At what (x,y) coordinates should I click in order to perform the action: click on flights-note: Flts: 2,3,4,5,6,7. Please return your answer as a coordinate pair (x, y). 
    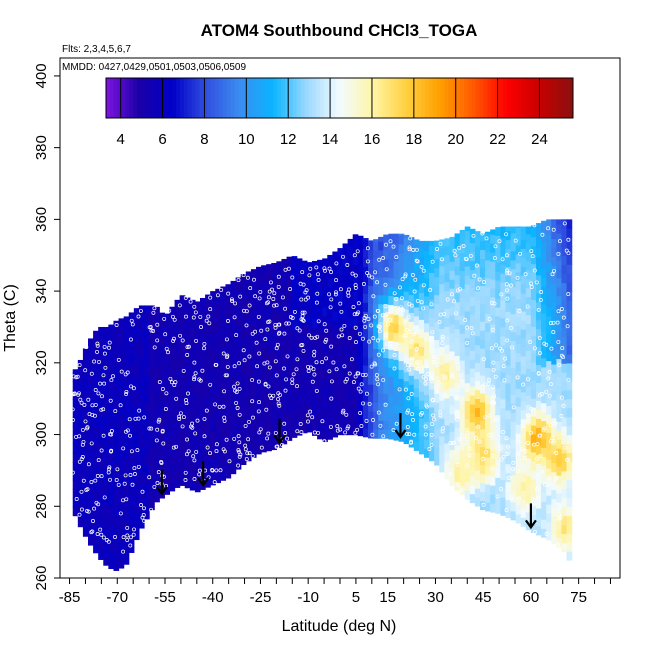
    Looking at the image, I should click on (96, 49).